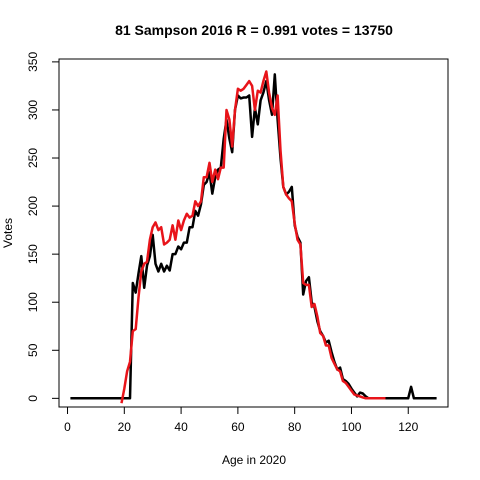  What do you see at coordinates (238, 427) in the screenshot?
I see `x-tick-label: 60` at bounding box center [238, 427].